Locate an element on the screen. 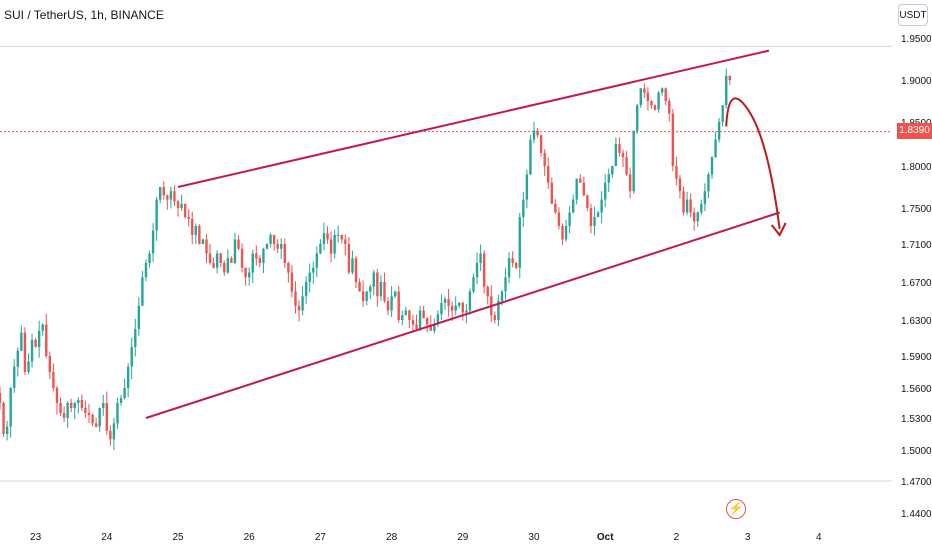 The width and height of the screenshot is (932, 550). y-tick-label: 1.7500 is located at coordinates (916, 209).